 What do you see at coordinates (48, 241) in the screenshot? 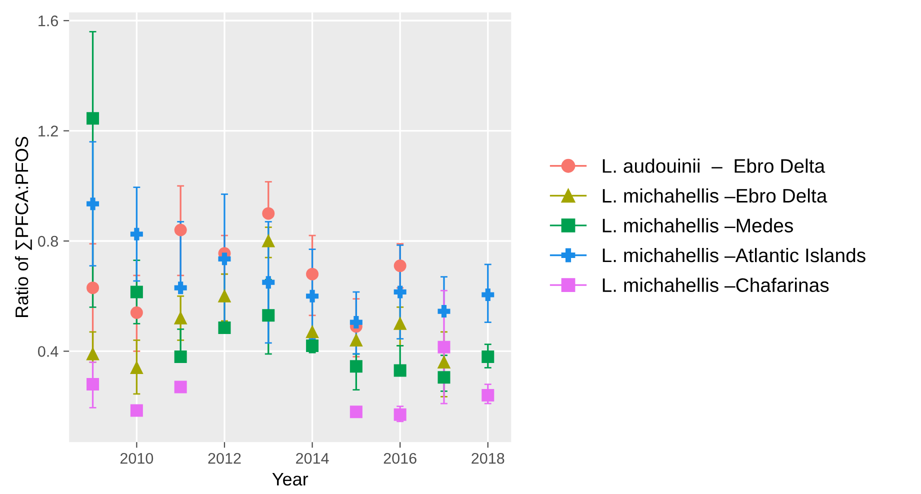
I see `y-tick-label: 0.8` at bounding box center [48, 241].